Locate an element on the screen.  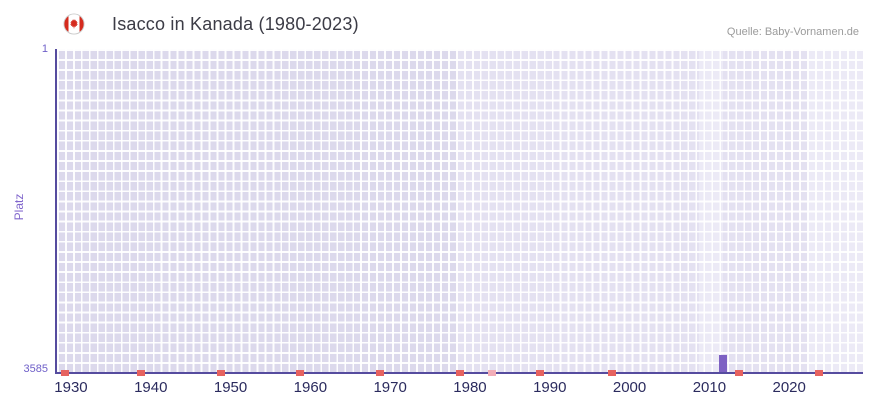
source-attribution: Quelle: Baby-Vornamen.de is located at coordinates (792, 32).